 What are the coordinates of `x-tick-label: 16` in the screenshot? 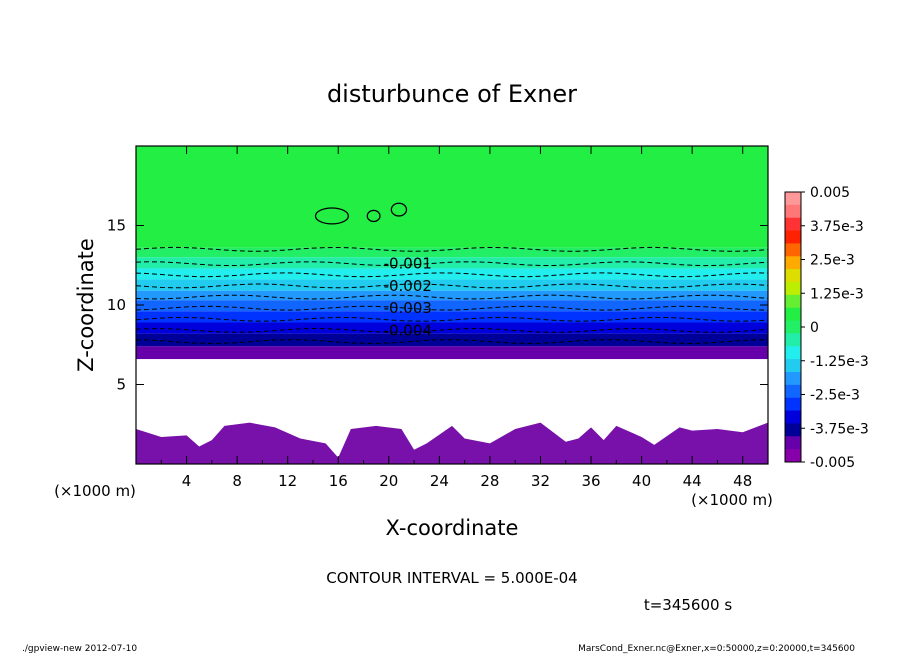 It's located at (338, 481).